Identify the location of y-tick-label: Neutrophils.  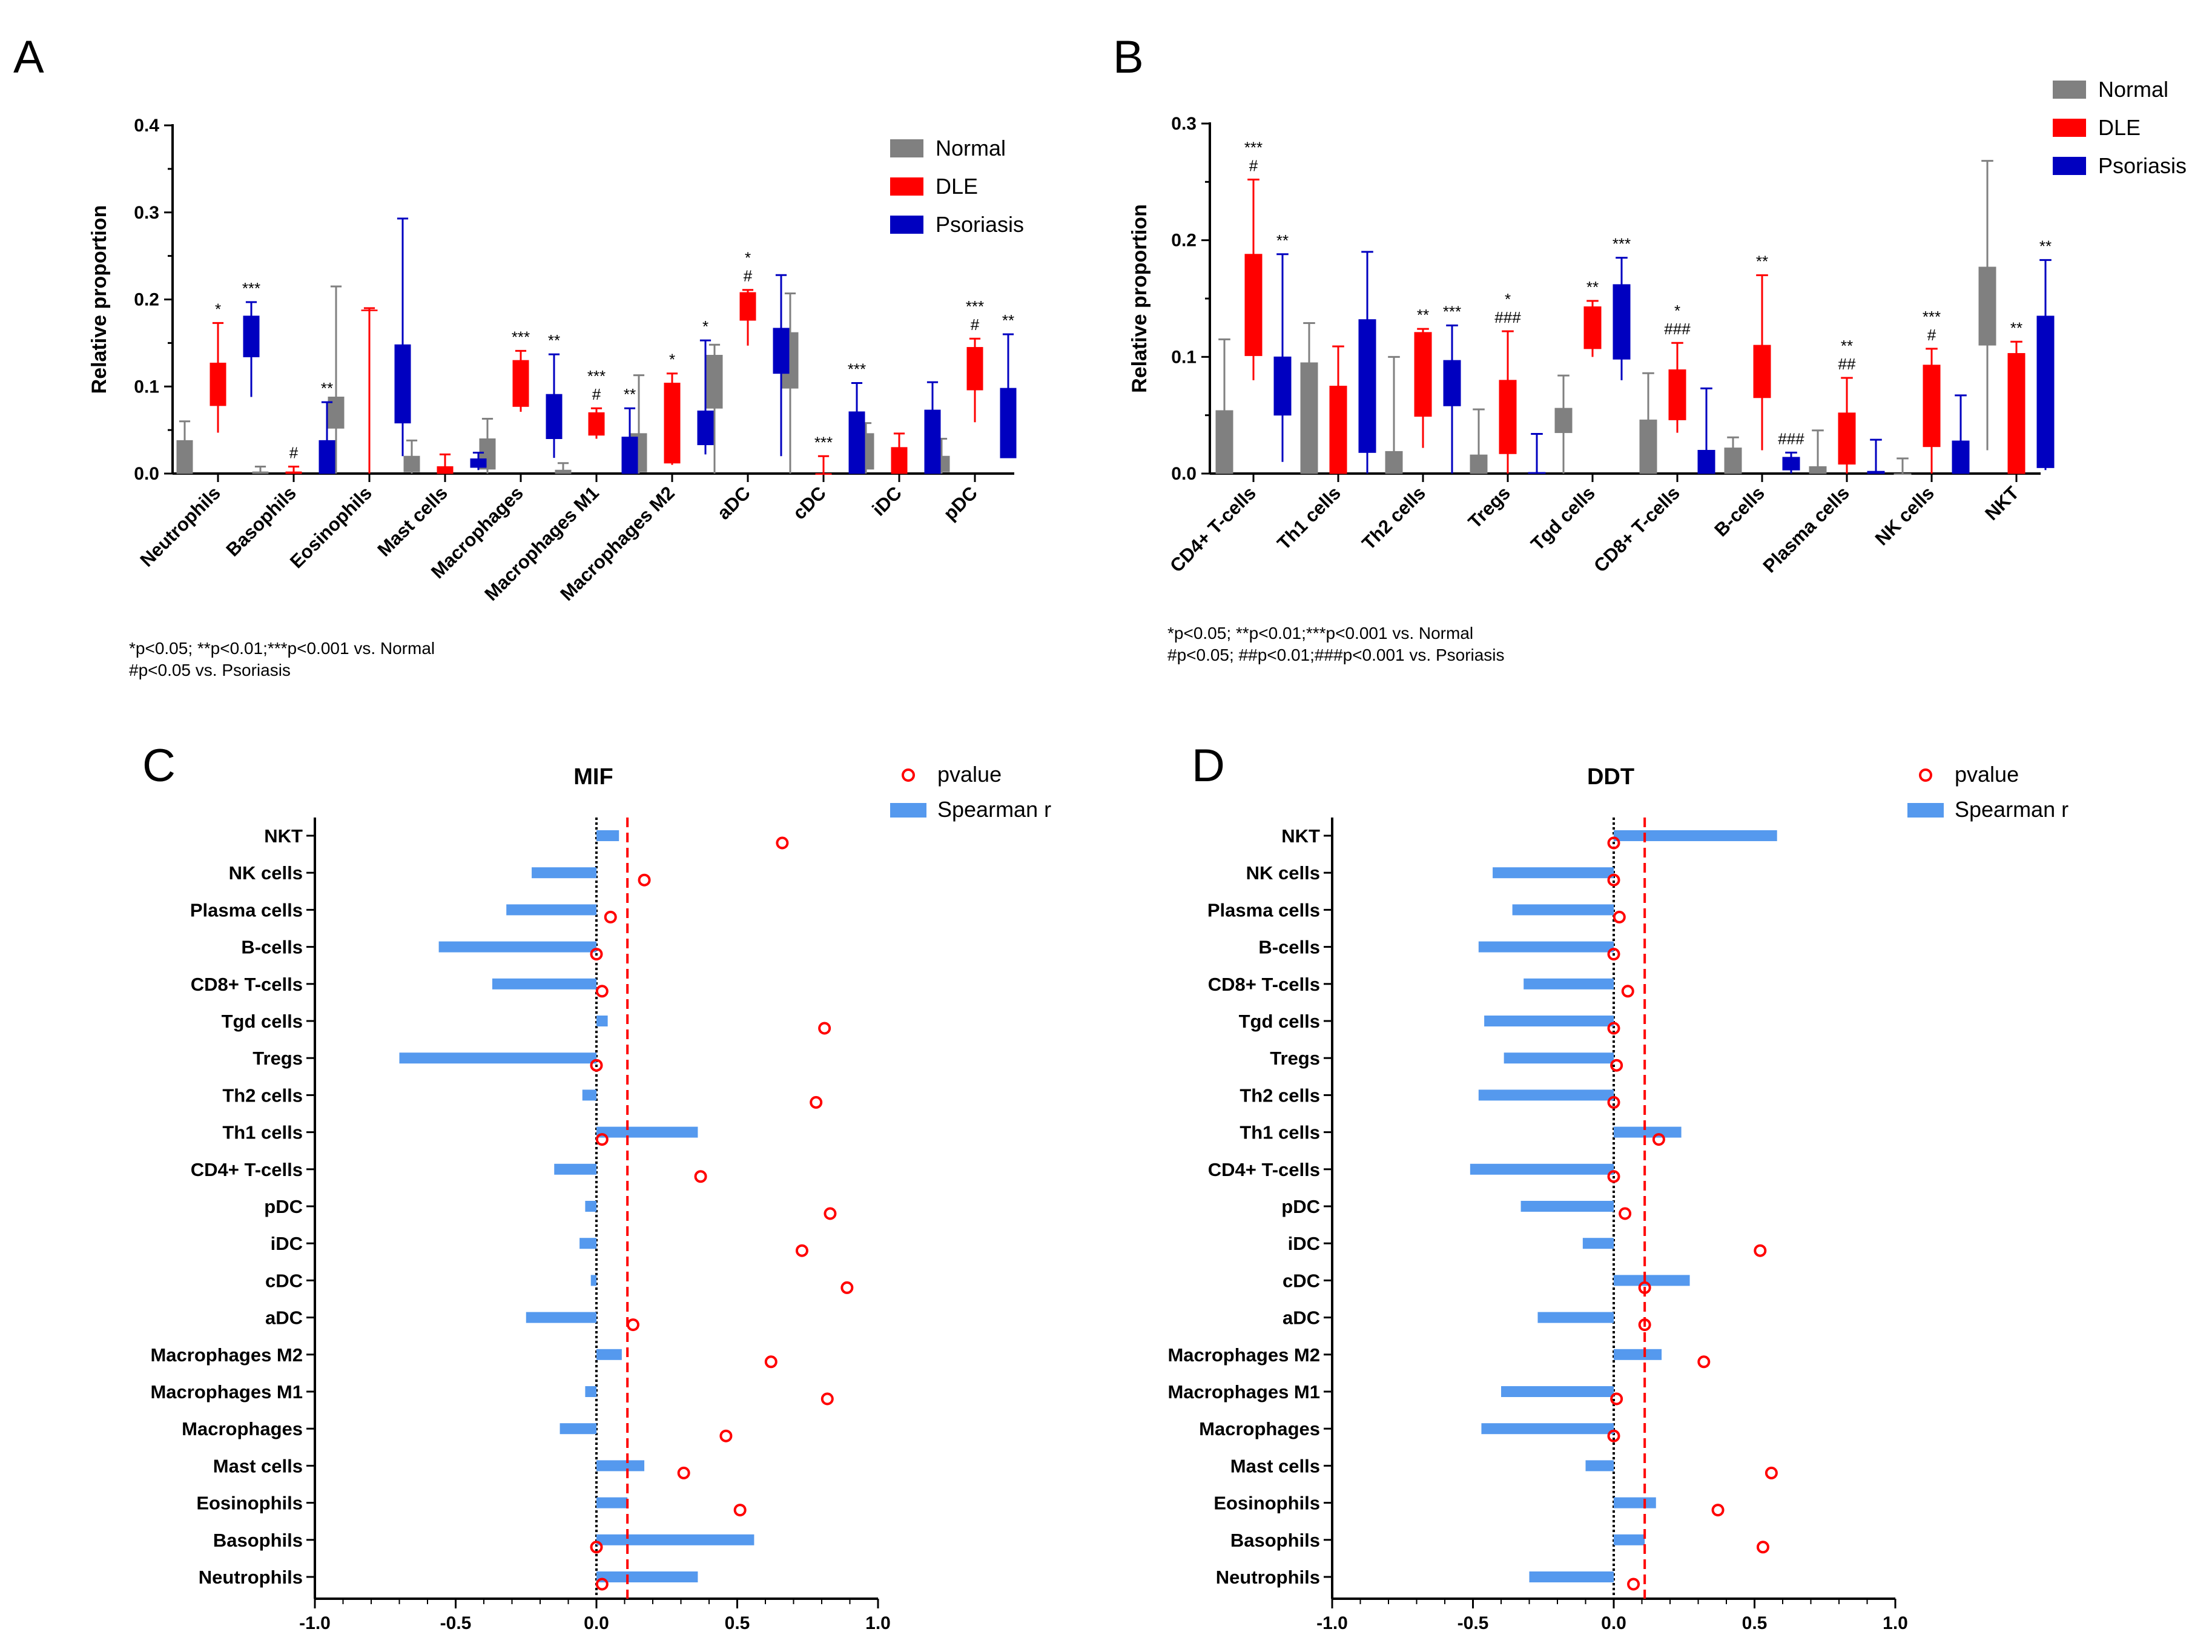
(1268, 1577).